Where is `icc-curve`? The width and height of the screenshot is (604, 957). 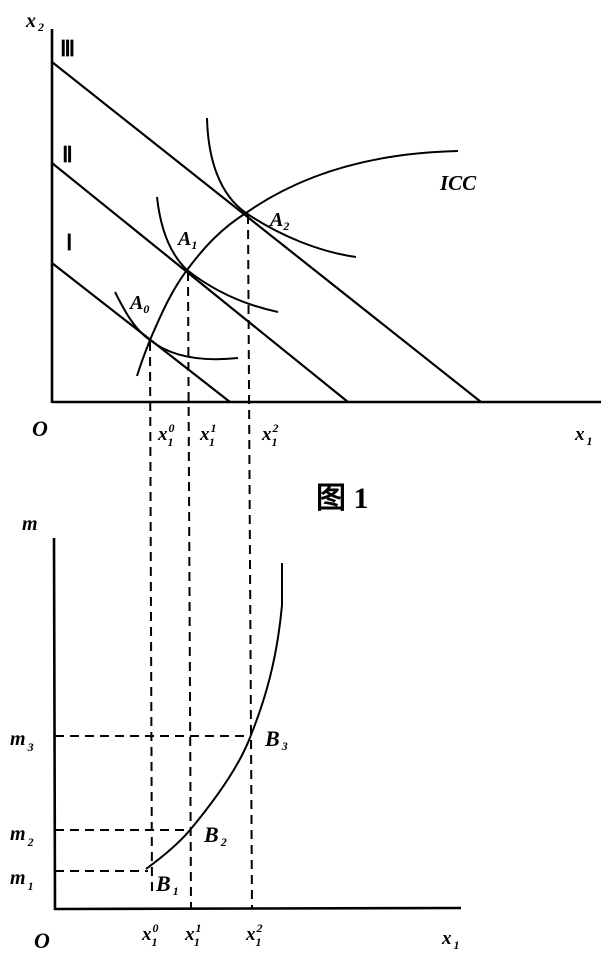
icc-curve is located at coordinates (297, 263).